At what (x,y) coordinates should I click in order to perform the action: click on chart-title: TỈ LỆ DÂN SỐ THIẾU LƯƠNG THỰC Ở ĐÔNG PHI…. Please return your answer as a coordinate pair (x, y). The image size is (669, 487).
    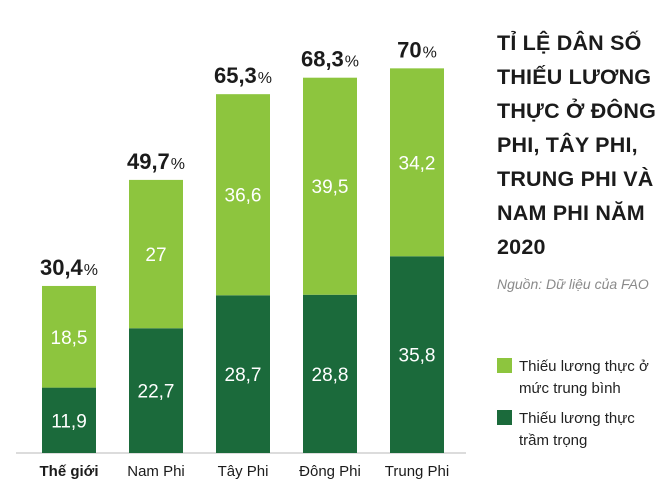
    Looking at the image, I should click on (577, 145).